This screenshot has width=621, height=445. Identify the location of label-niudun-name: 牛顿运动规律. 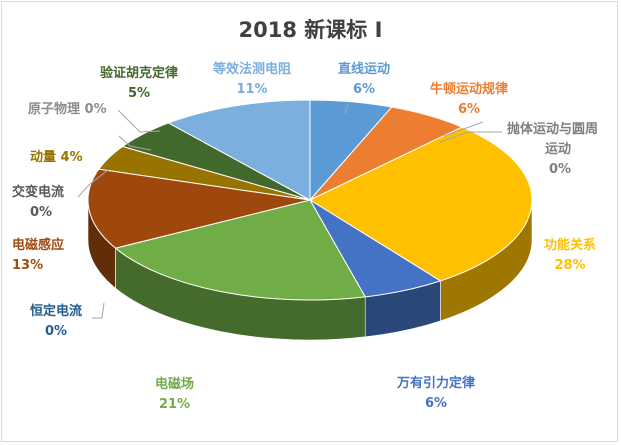
(469, 89).